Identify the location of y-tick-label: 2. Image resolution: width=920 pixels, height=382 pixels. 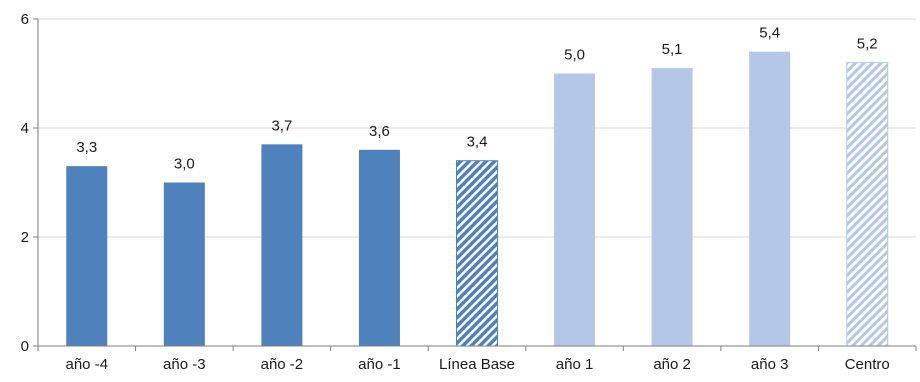
(25, 237).